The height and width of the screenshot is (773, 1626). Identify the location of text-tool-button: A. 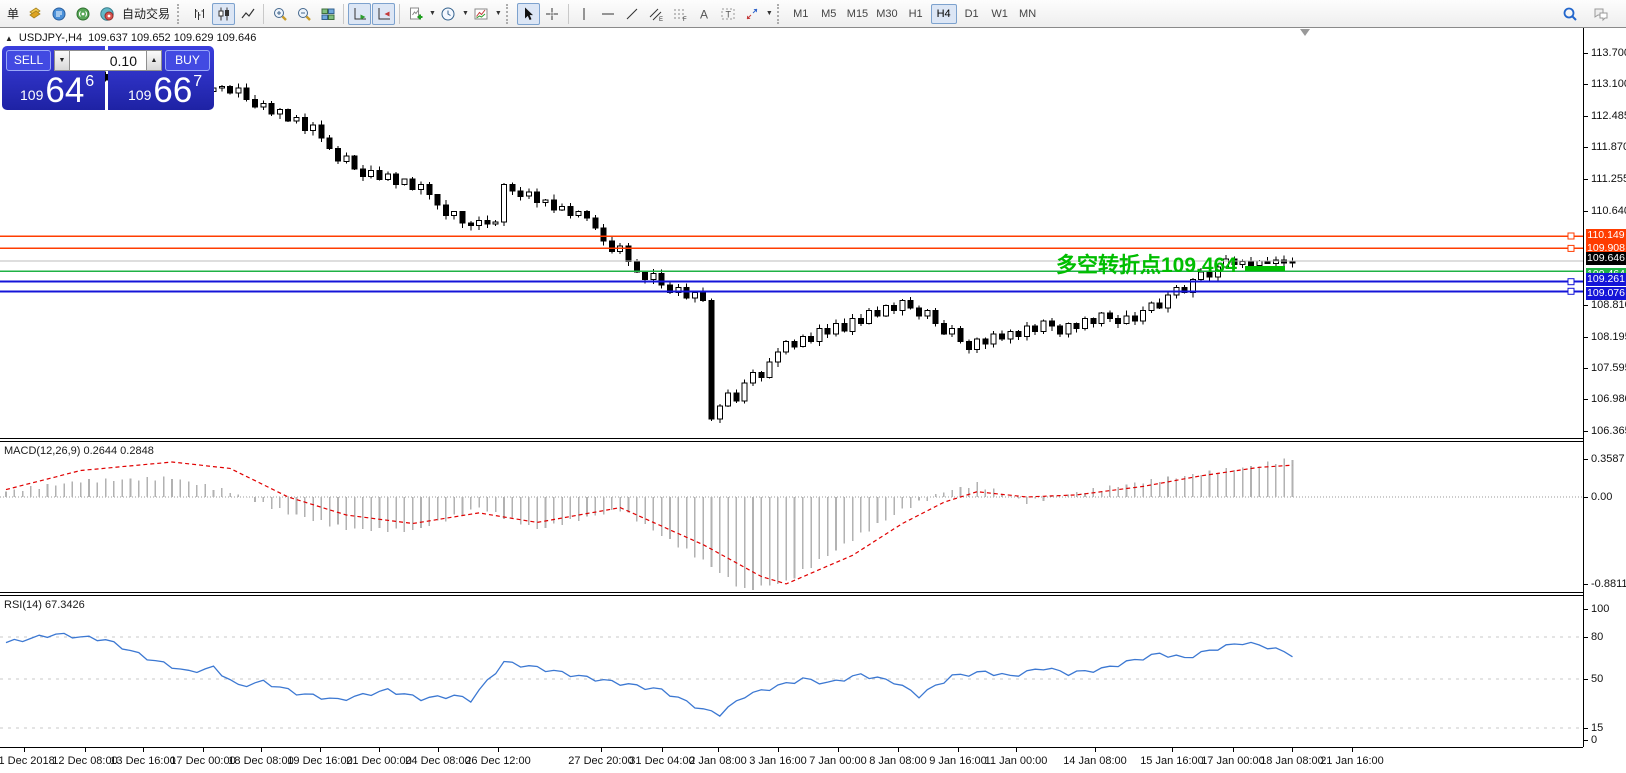
(704, 14).